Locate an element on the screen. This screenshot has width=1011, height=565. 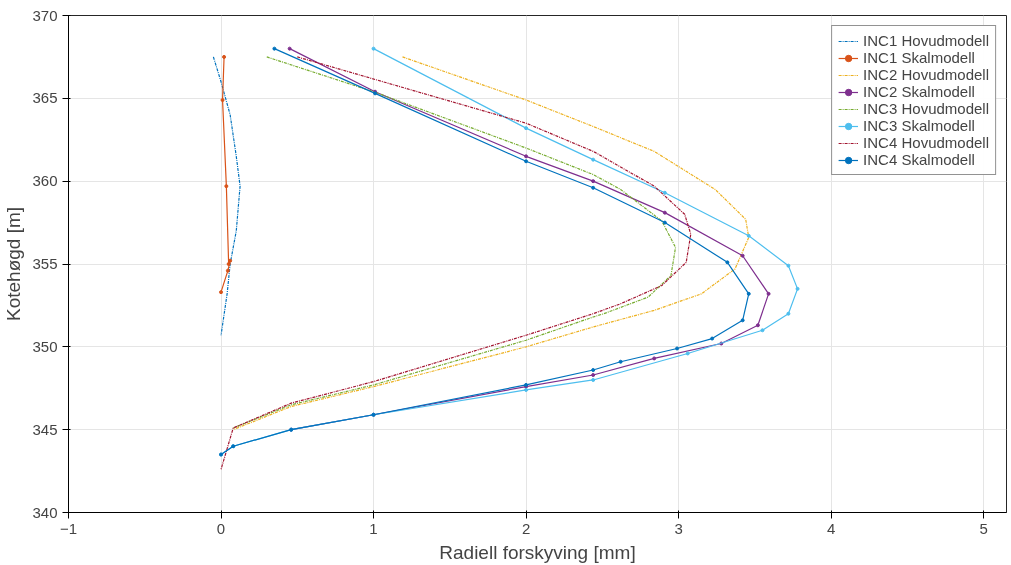
y-tick-label: 360 is located at coordinates (45, 181).